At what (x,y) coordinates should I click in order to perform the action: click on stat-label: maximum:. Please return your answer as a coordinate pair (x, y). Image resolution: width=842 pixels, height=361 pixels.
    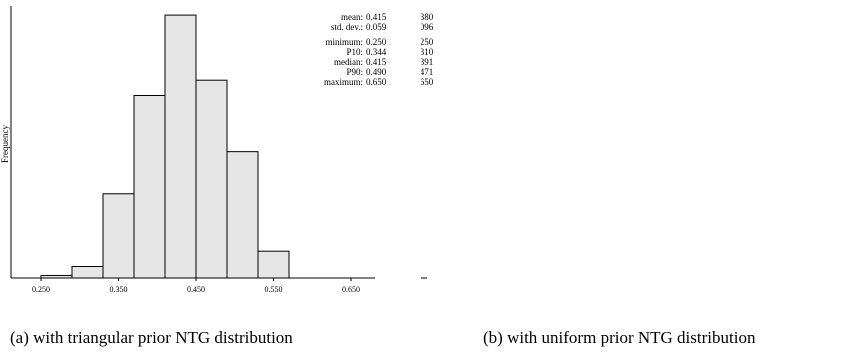
    Looking at the image, I should click on (343, 82).